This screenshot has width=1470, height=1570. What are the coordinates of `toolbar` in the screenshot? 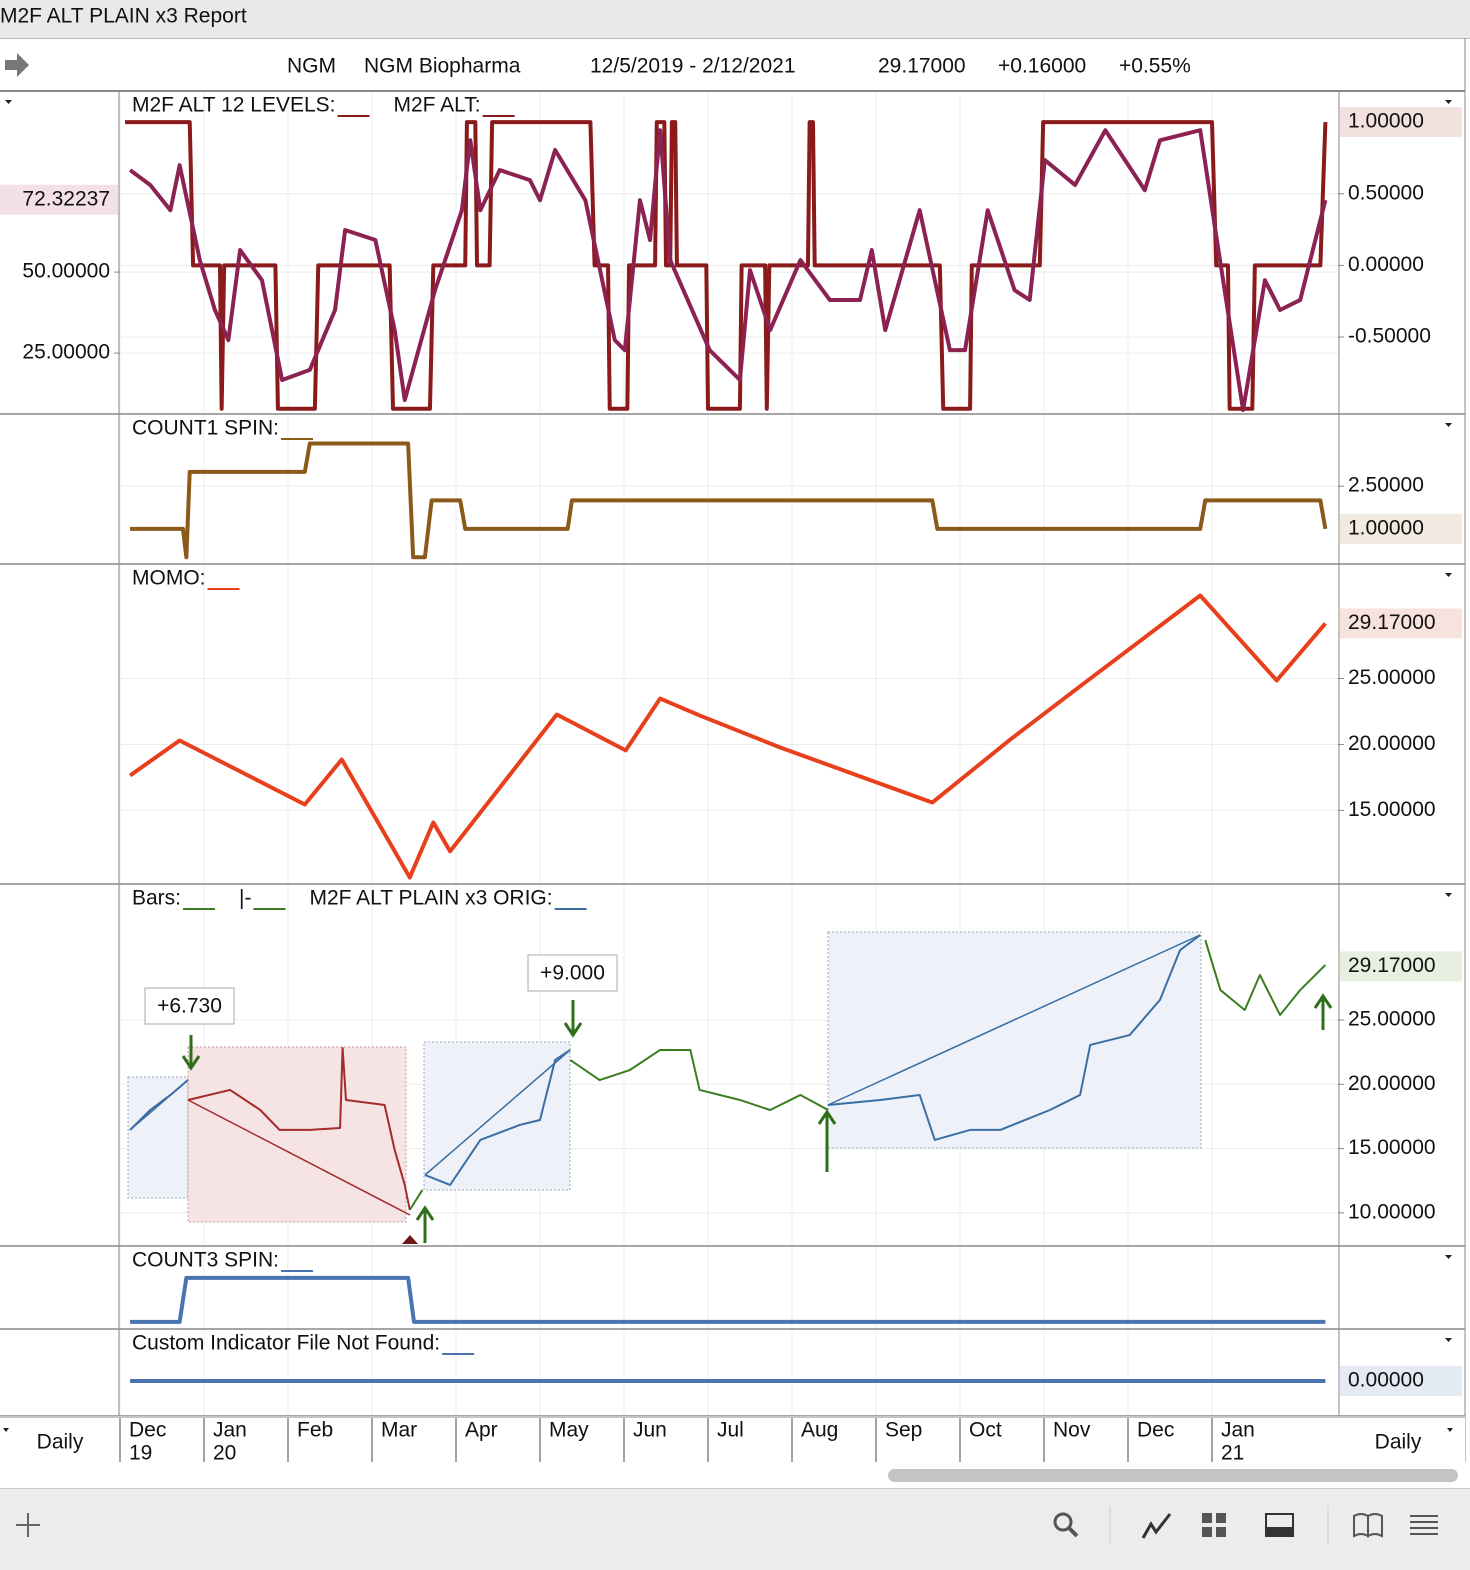 It's located at (735, 1529).